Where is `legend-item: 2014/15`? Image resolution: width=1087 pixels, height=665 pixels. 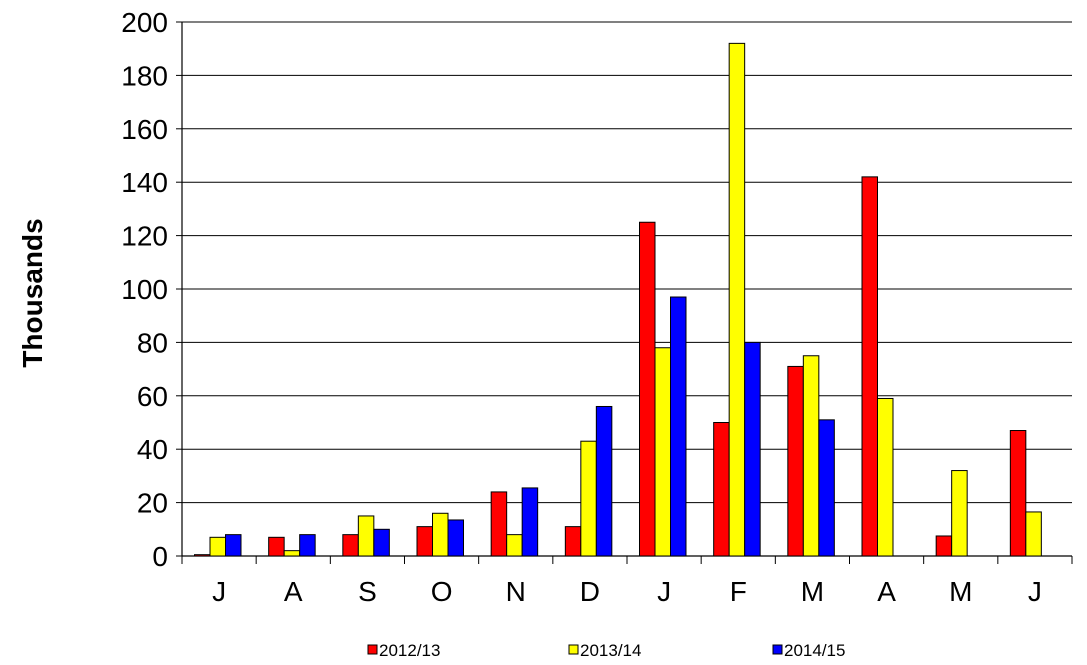
legend-item: 2014/15 is located at coordinates (808, 650).